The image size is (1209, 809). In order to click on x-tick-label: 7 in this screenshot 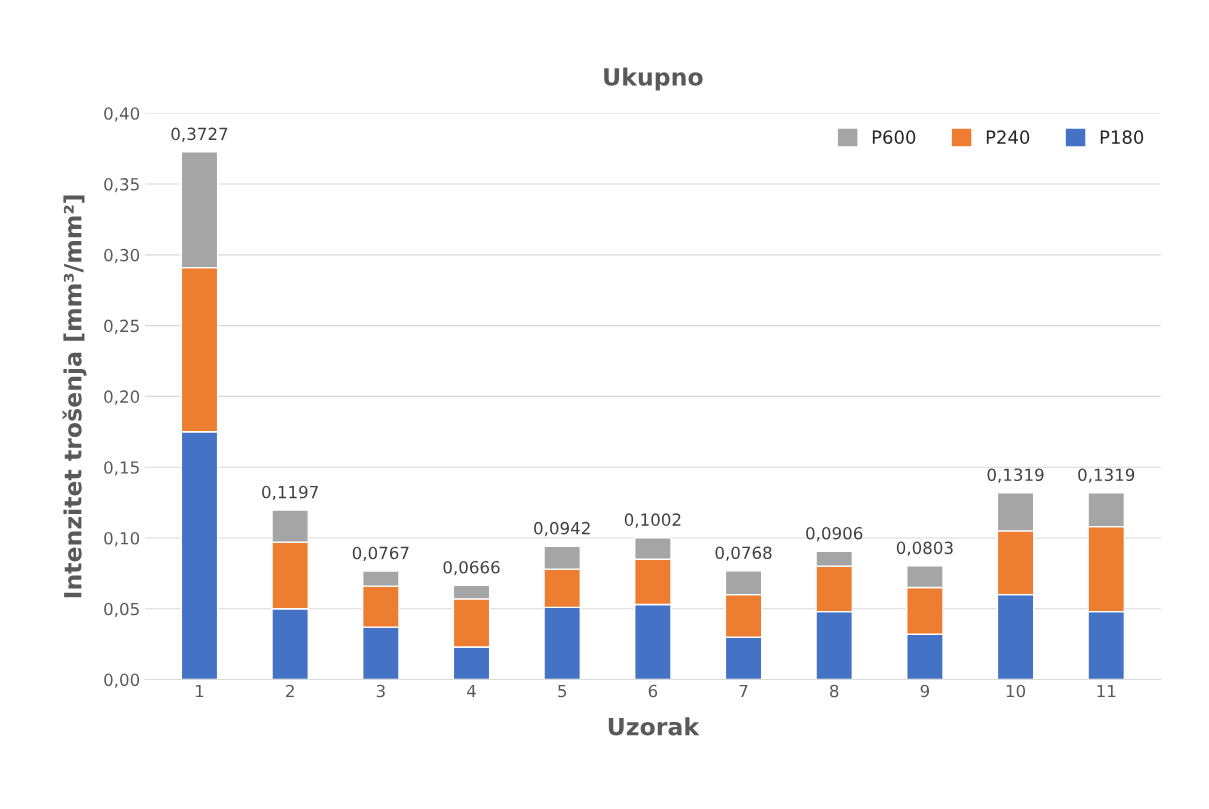, I will do `click(743, 691)`.